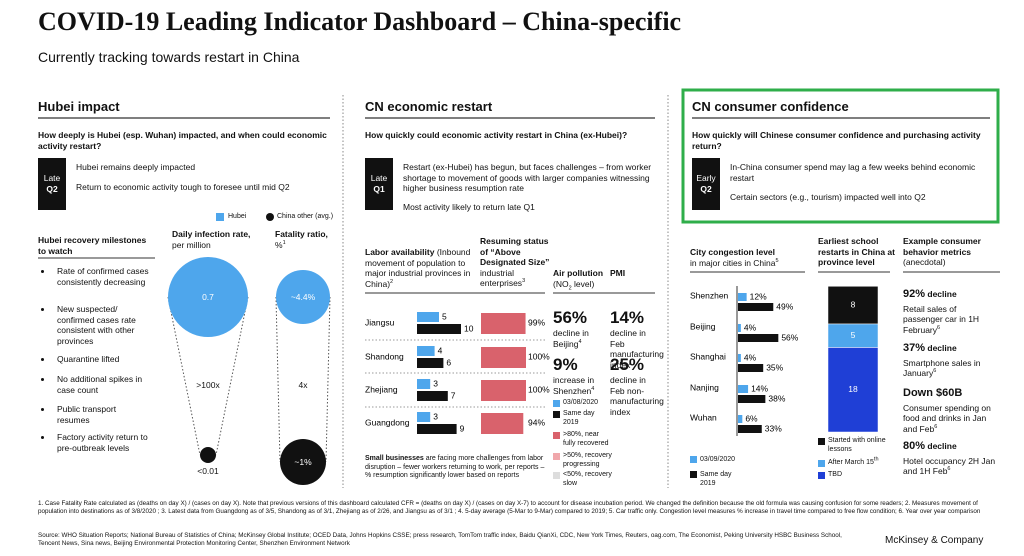 This screenshot has height=556, width=1024. I want to click on circle-label: 0.7, so click(208, 297).